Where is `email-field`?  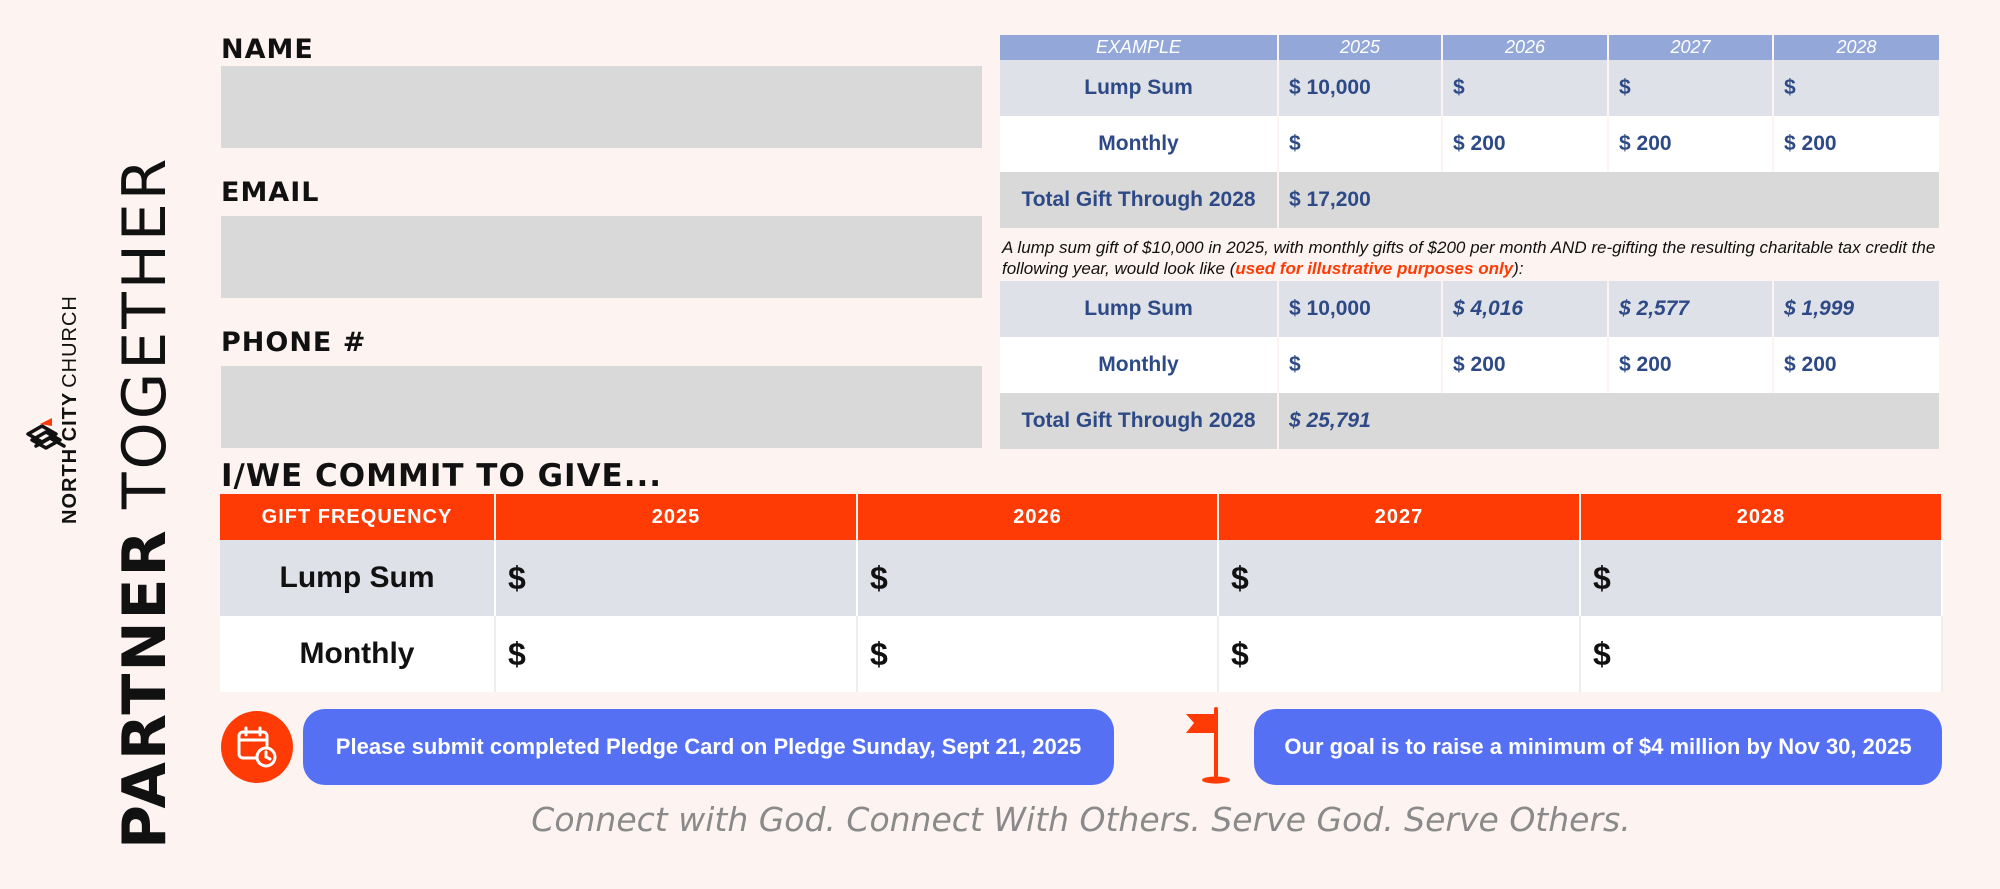 email-field is located at coordinates (601, 257).